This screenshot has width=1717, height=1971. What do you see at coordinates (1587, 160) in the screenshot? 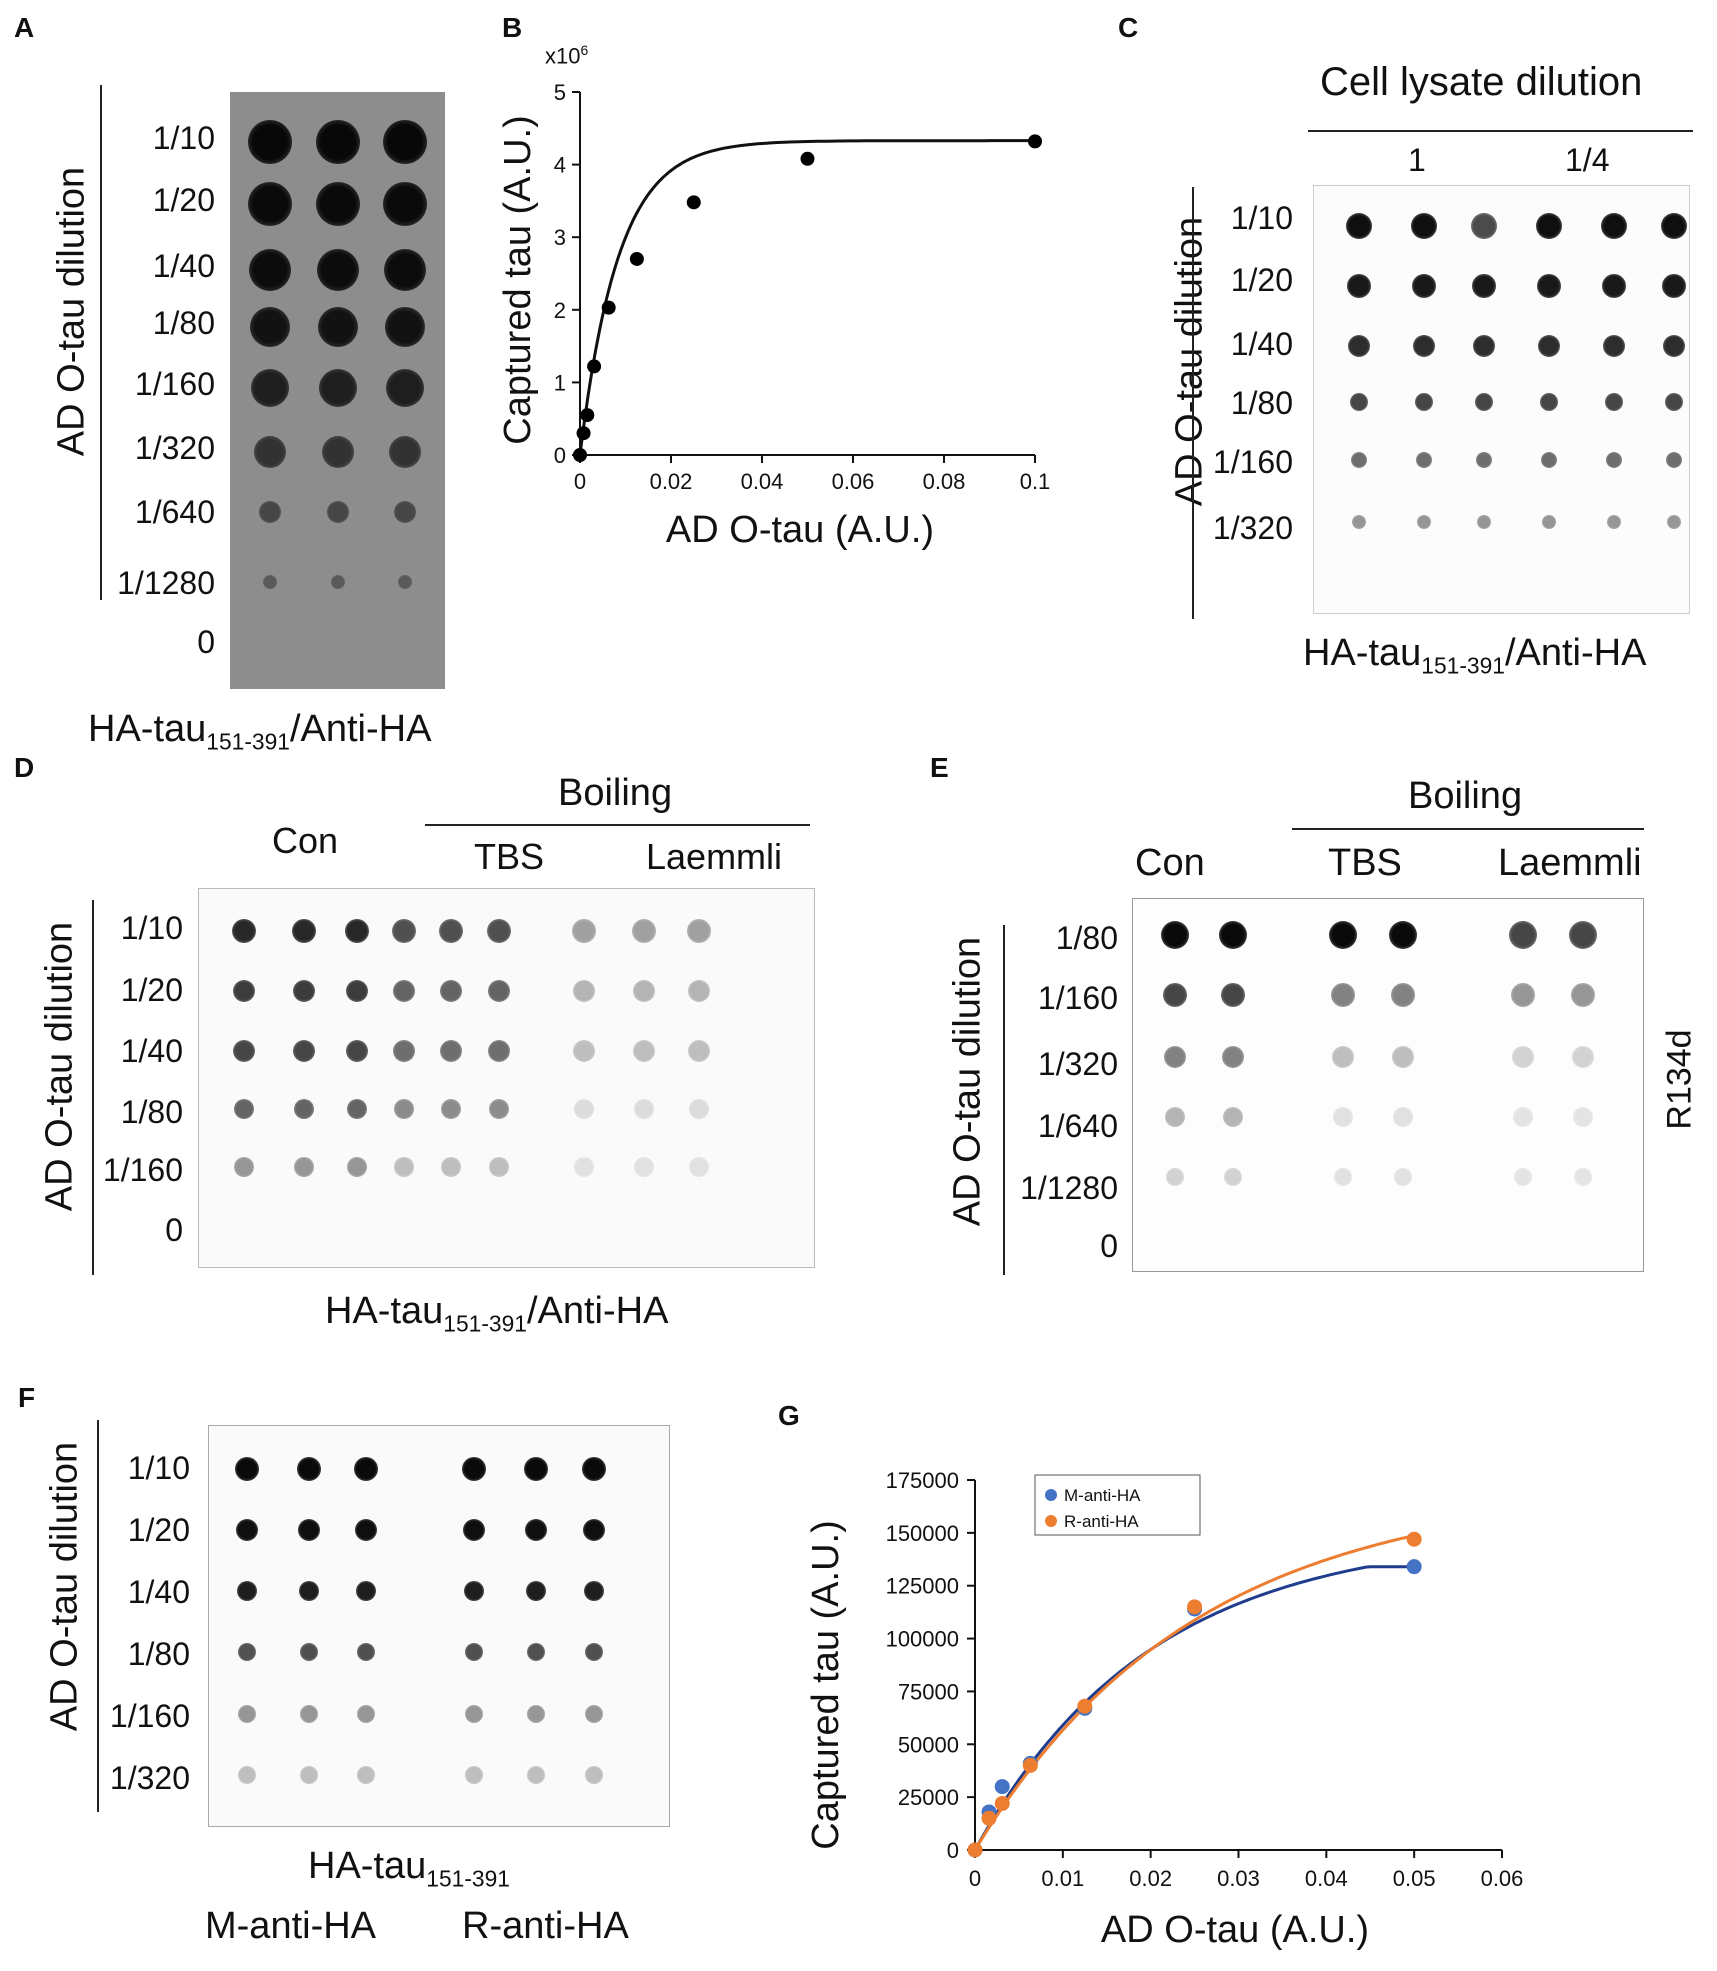
I see `panel-c-group-2: 1/4` at bounding box center [1587, 160].